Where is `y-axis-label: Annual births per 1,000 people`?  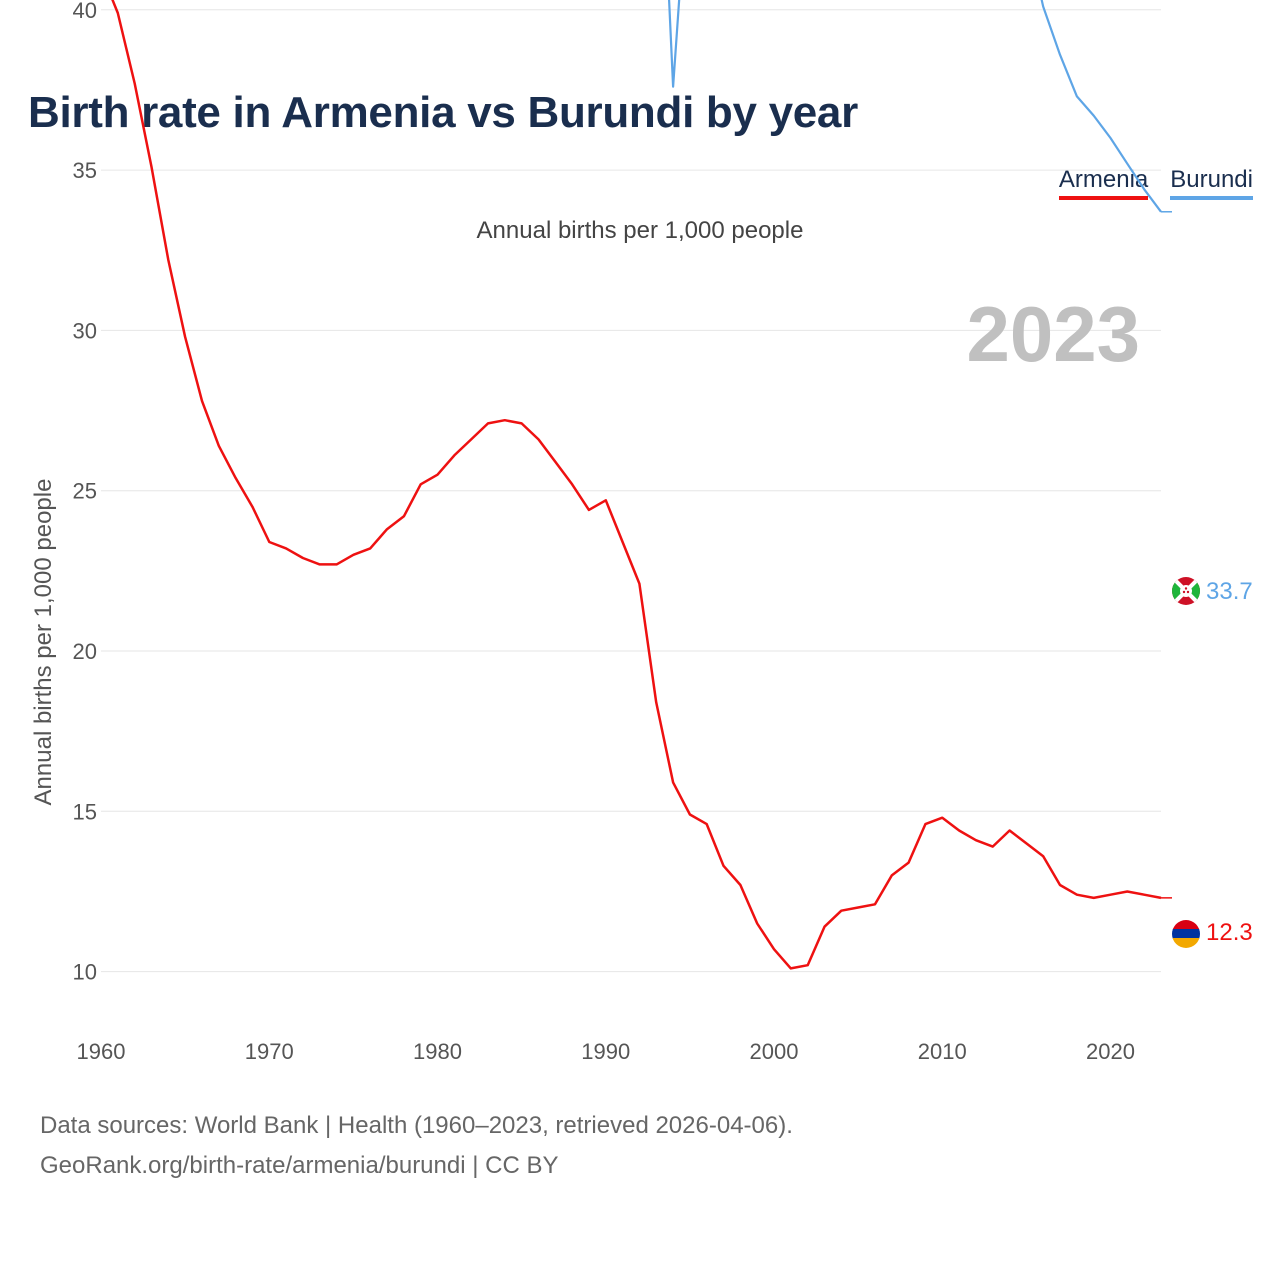 y-axis-label: Annual births per 1,000 people is located at coordinates (43, 642).